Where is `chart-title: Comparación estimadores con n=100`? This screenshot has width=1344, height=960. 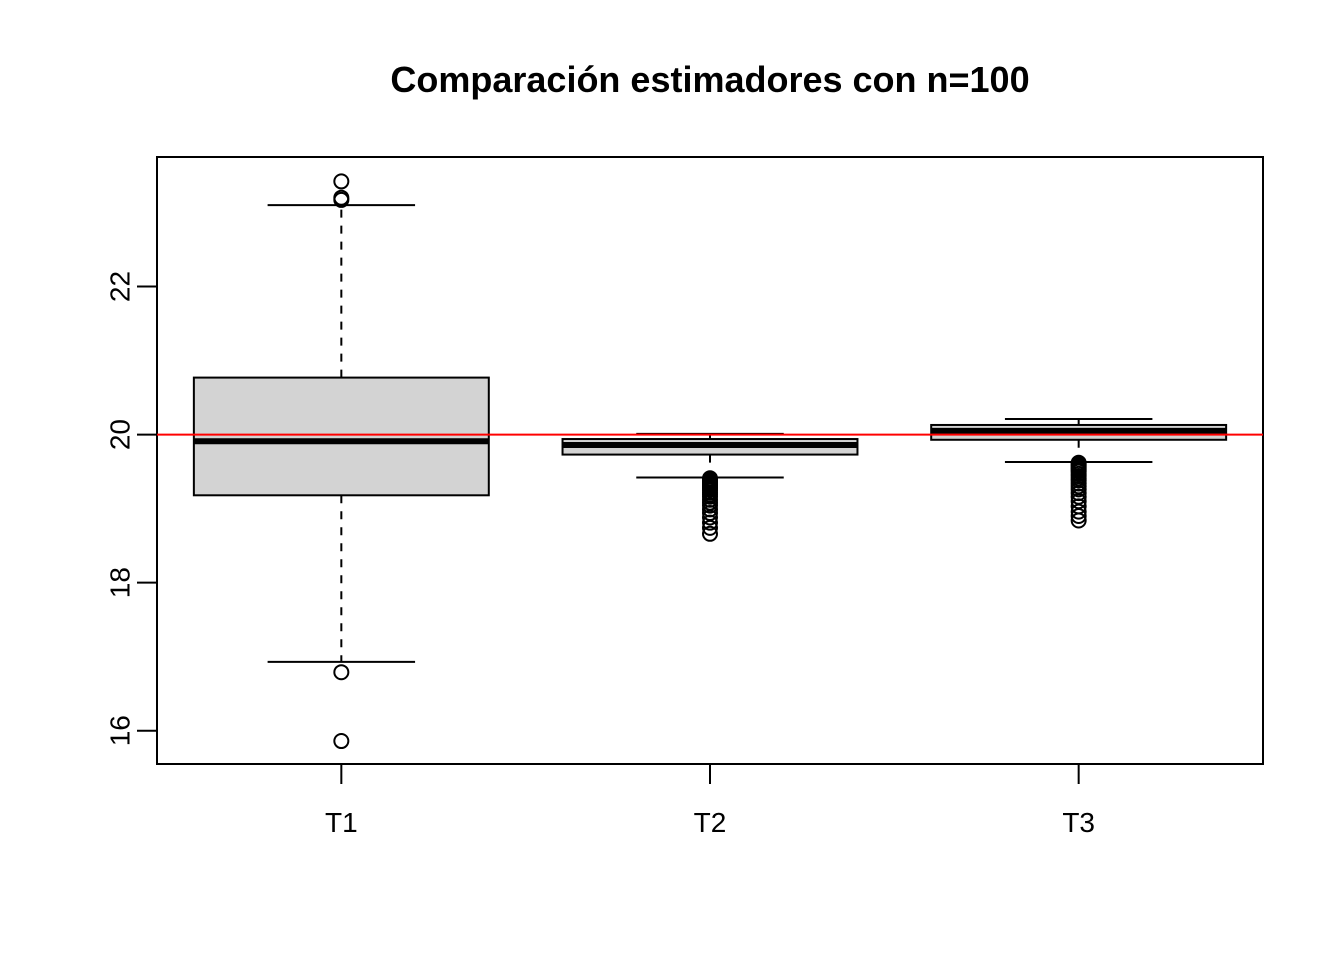 chart-title: Comparación estimadores con n=100 is located at coordinates (709, 79).